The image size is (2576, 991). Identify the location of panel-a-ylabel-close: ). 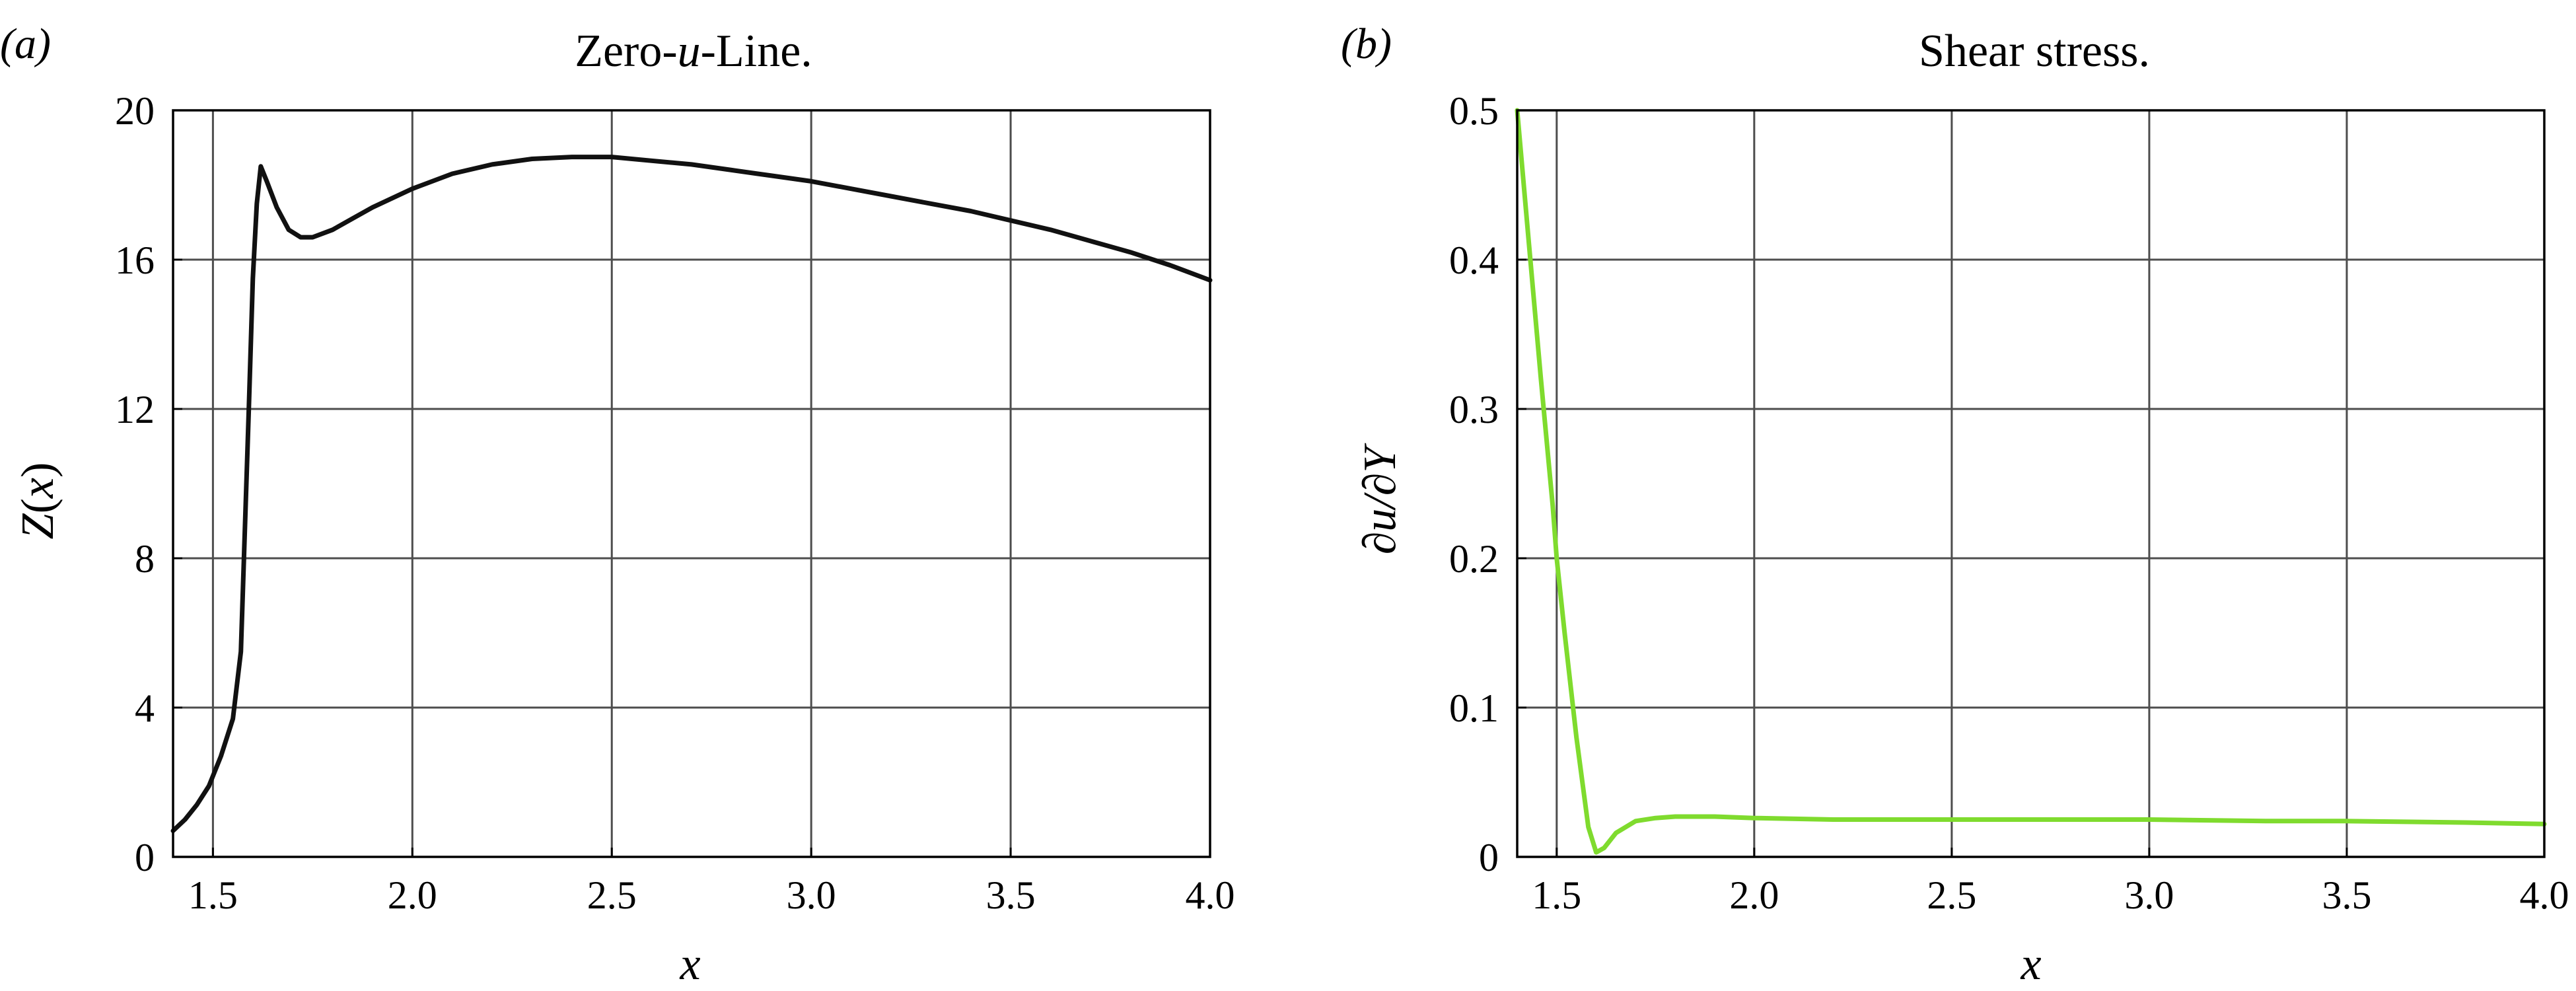
(38, 470).